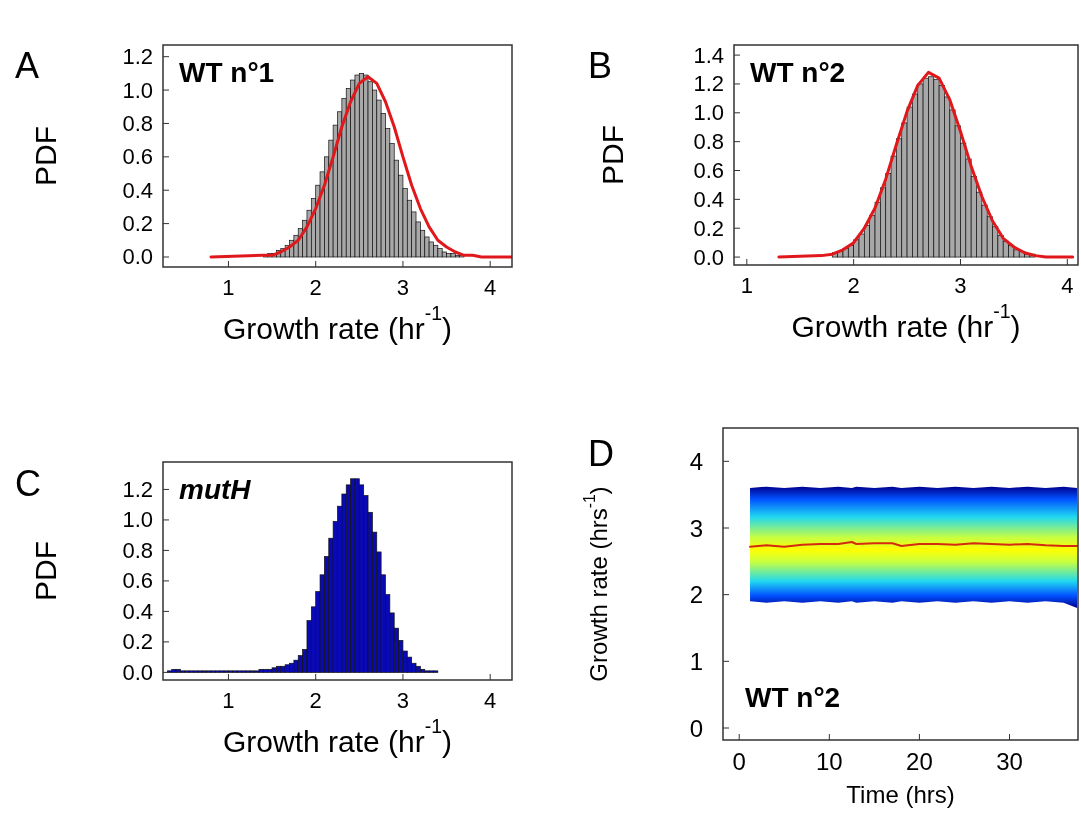 The height and width of the screenshot is (827, 1081). What do you see at coordinates (600, 66) in the screenshot?
I see `chart-title: B` at bounding box center [600, 66].